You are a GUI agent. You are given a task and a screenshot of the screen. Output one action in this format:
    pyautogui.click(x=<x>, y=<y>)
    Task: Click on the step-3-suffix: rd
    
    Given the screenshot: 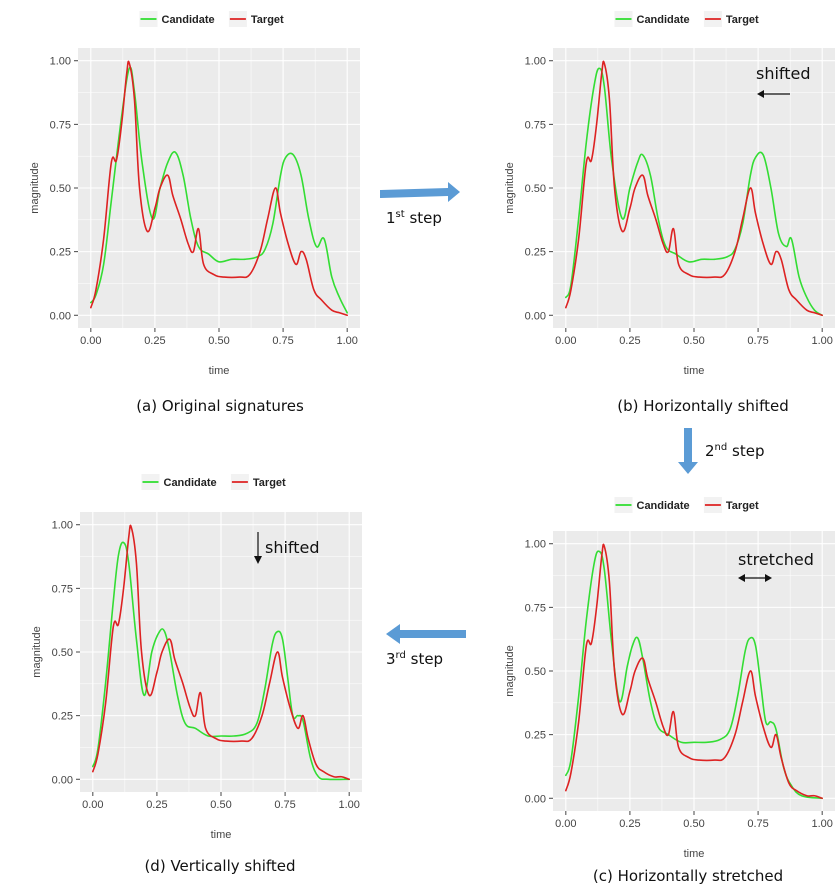 What is the action you would take?
    pyautogui.click(x=400, y=655)
    